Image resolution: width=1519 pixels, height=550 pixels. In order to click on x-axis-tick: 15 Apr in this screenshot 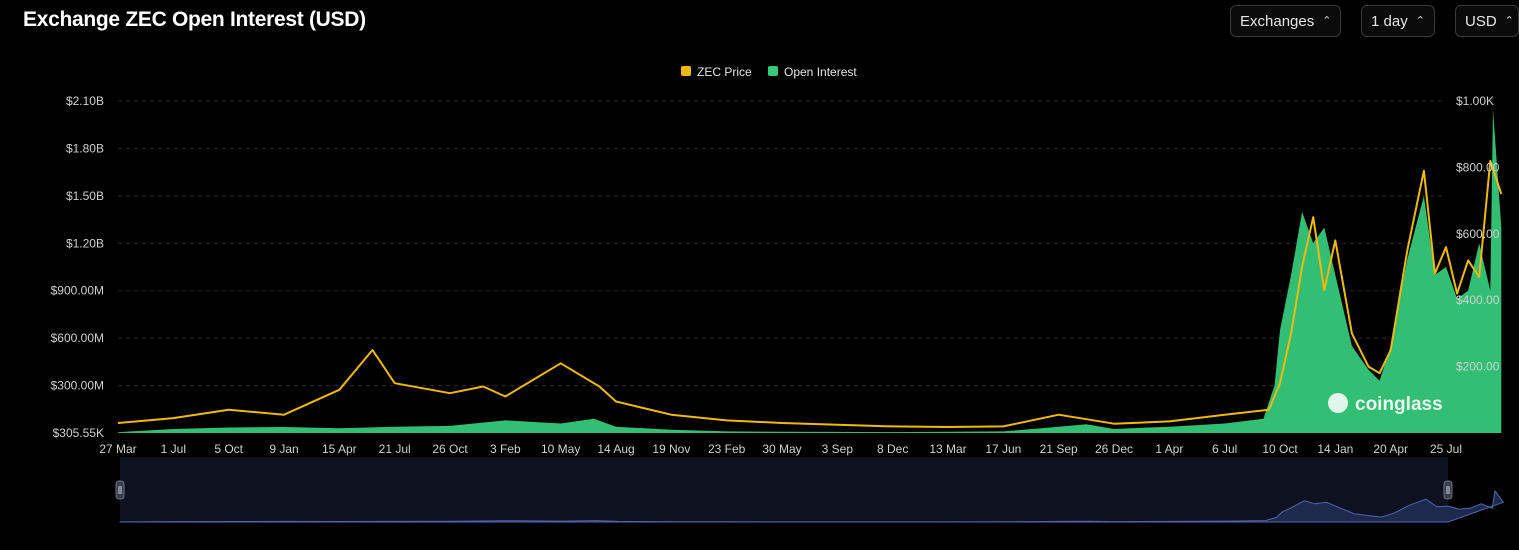, I will do `click(339, 449)`.